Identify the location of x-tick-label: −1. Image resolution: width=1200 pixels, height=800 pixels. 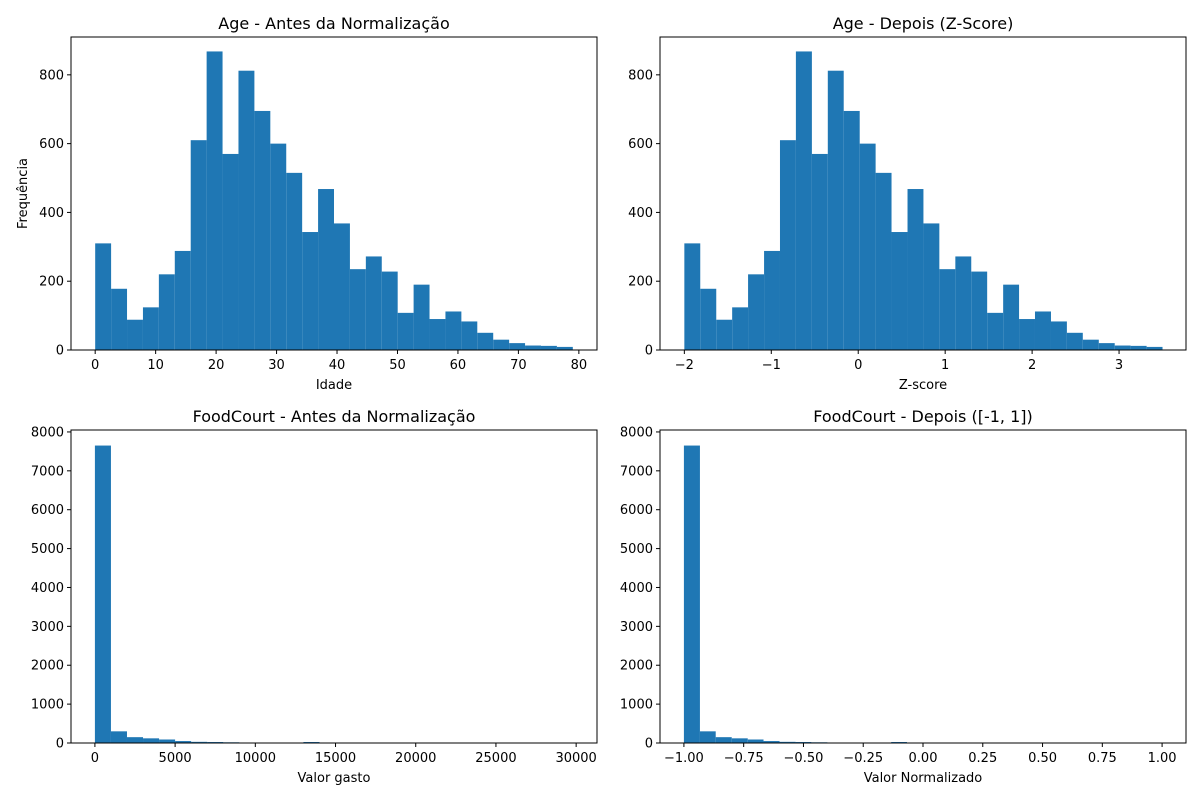
(771, 365).